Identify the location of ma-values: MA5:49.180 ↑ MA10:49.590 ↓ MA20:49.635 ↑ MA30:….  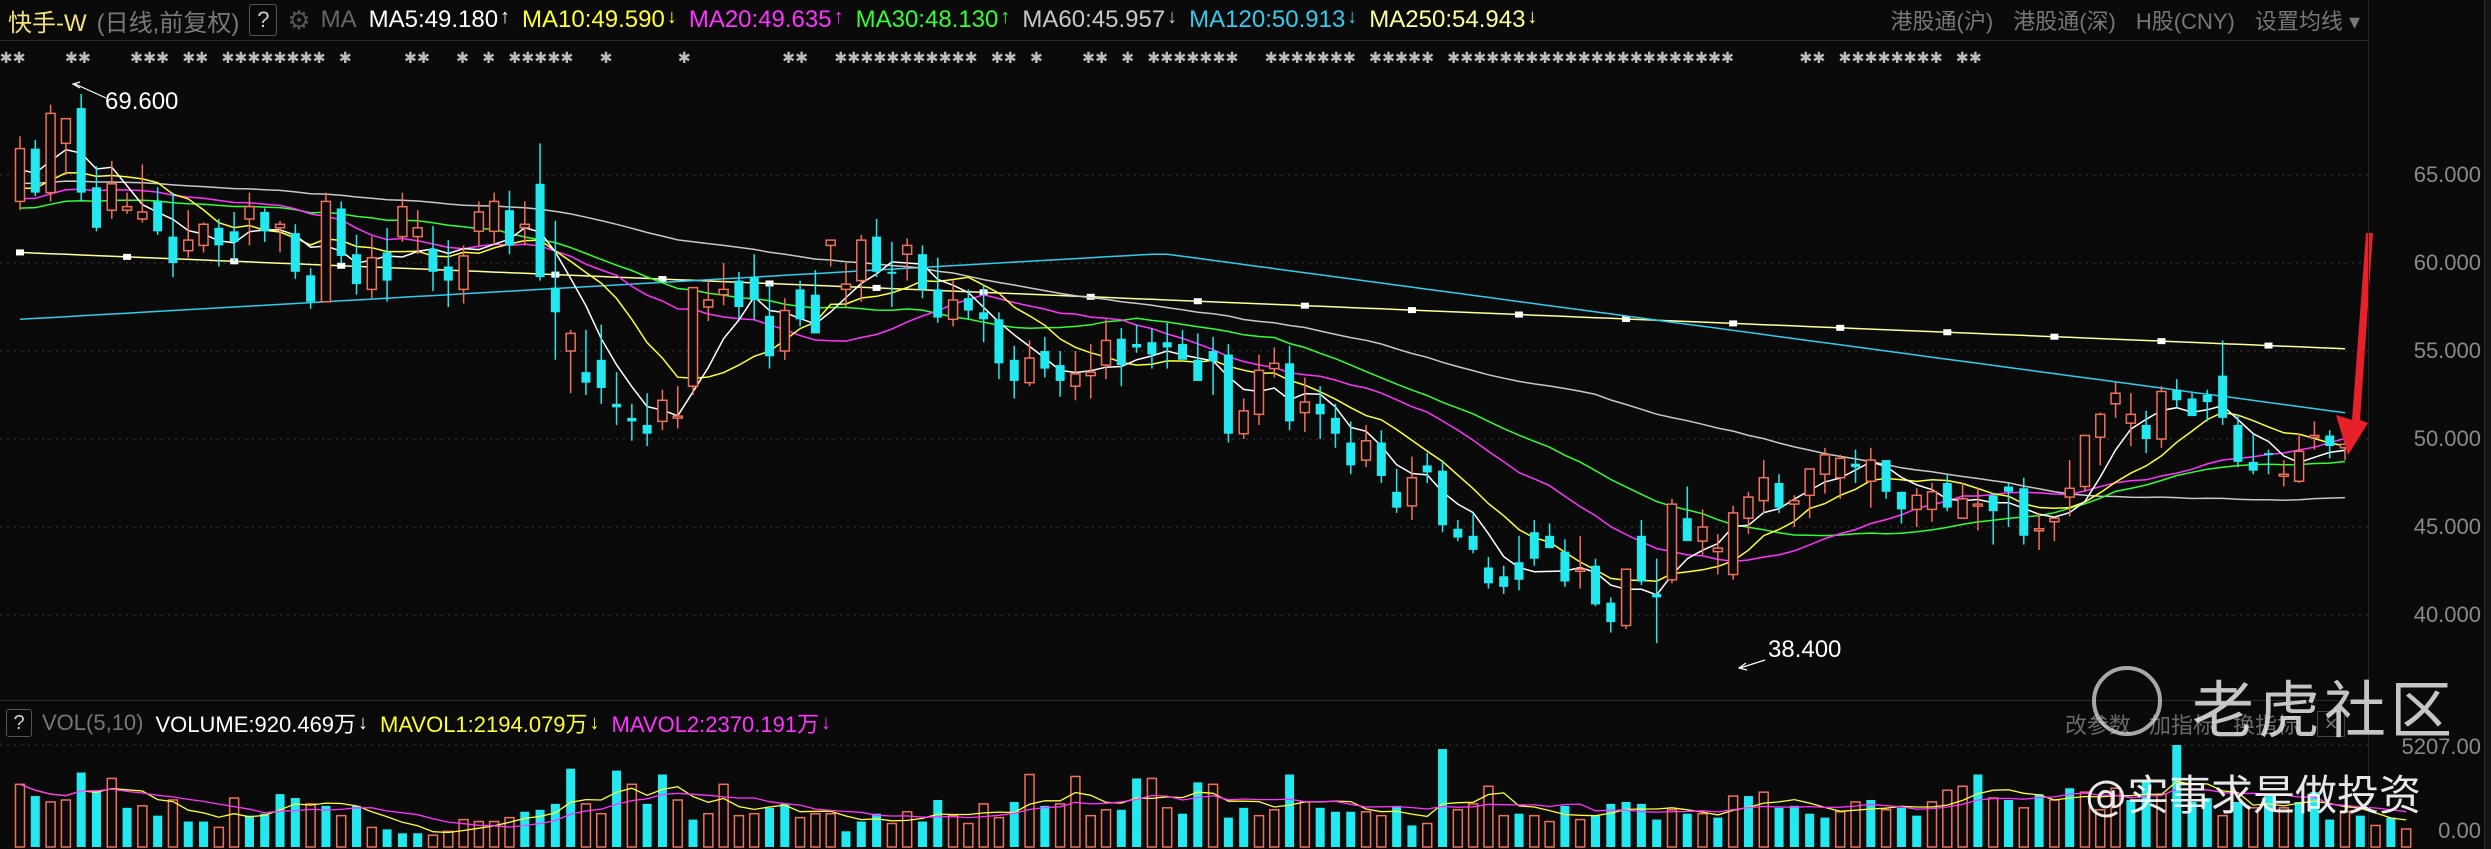
(947, 20).